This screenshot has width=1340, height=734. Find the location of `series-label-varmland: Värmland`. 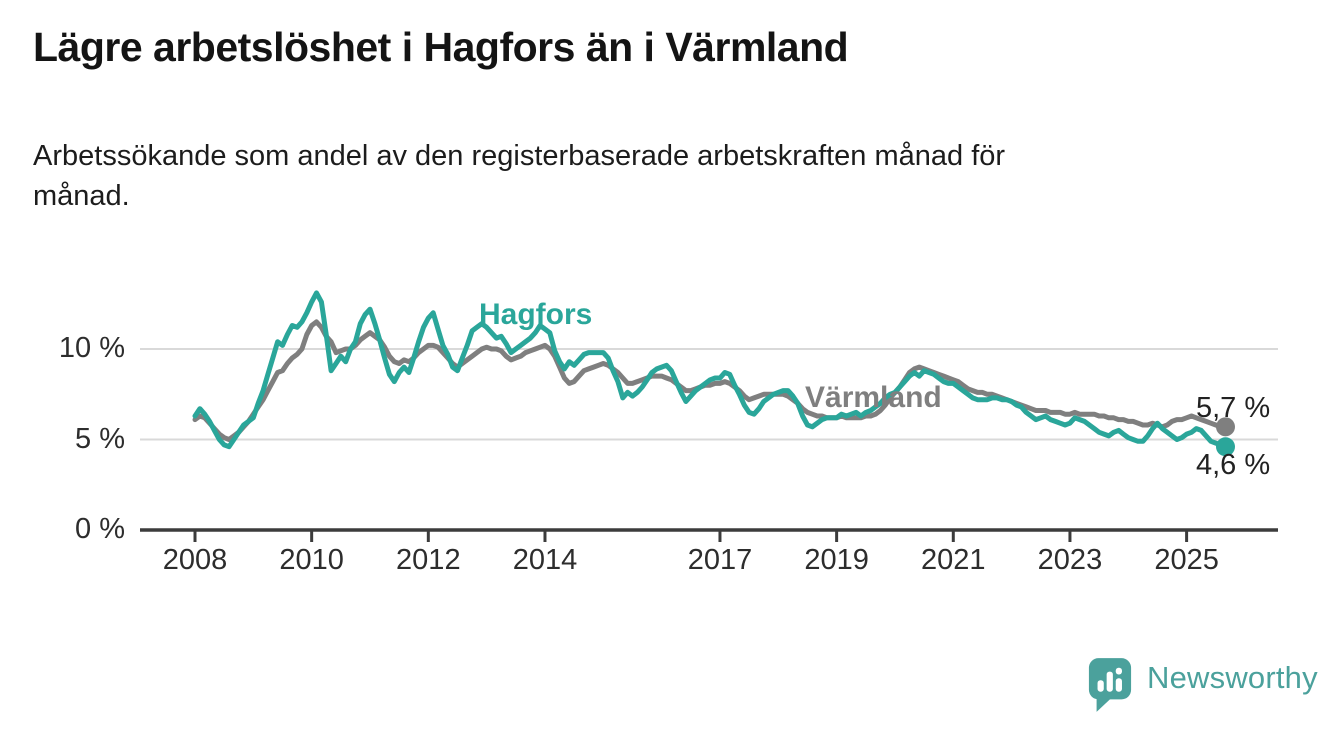

series-label-varmland: Värmland is located at coordinates (873, 397).